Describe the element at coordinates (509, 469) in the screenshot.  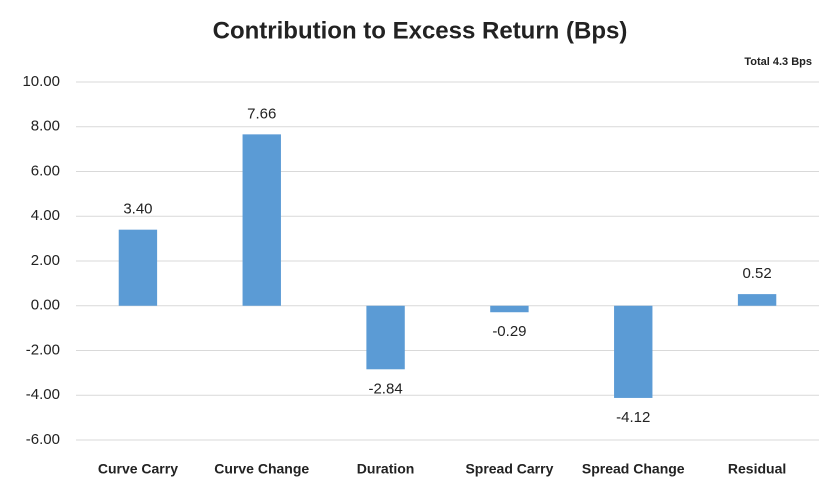
I see `x-tick-label: Spread Carry` at that location.